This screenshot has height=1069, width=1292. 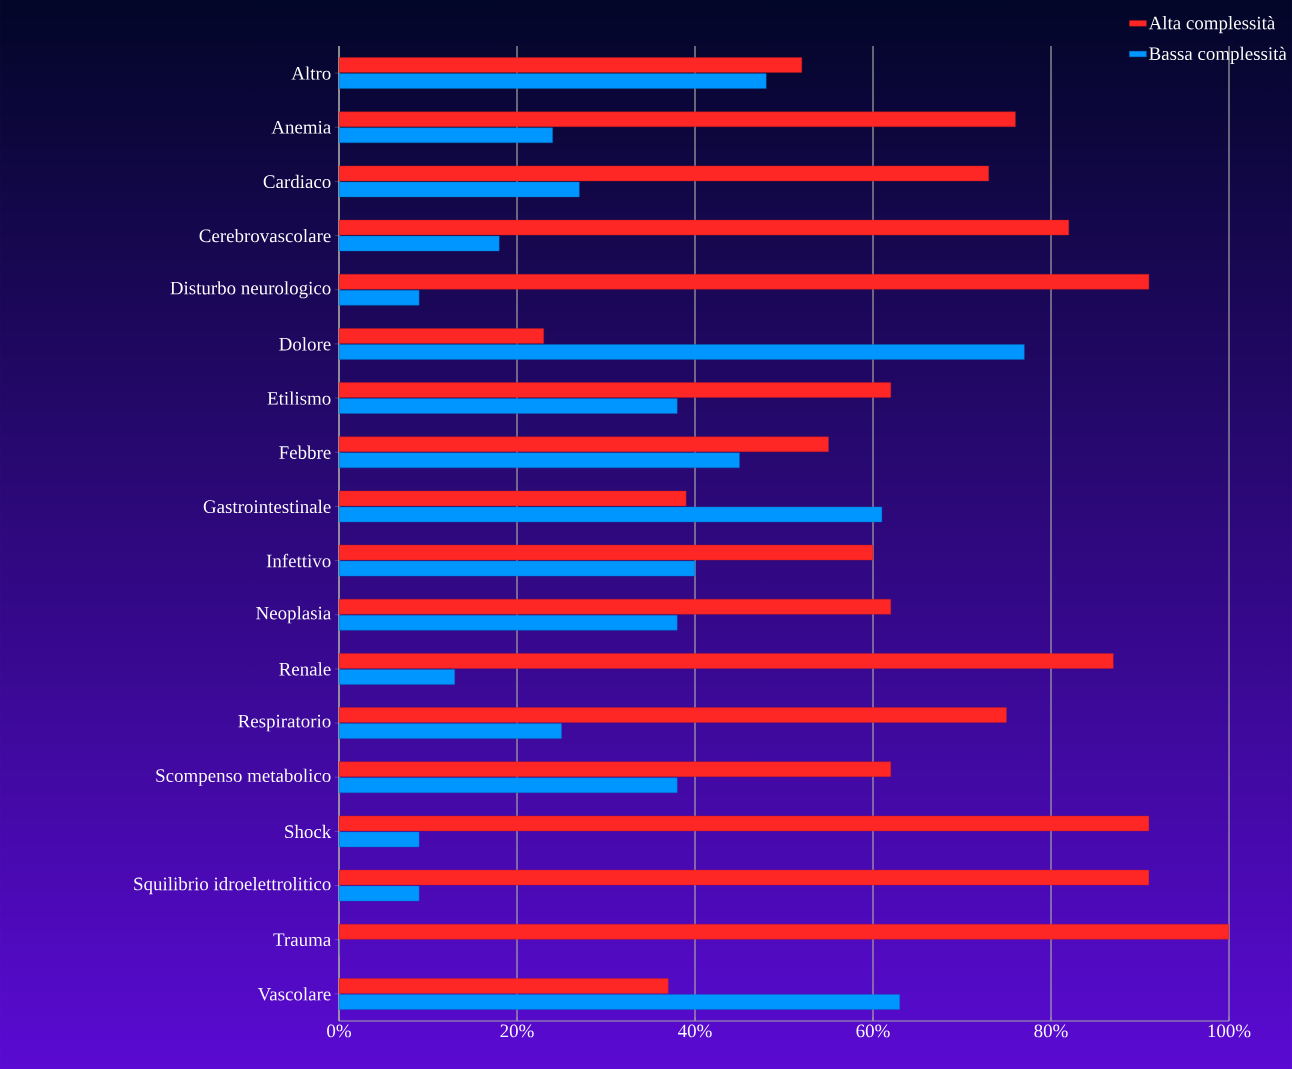 I want to click on x-tick-label: 20%, so click(x=517, y=1031).